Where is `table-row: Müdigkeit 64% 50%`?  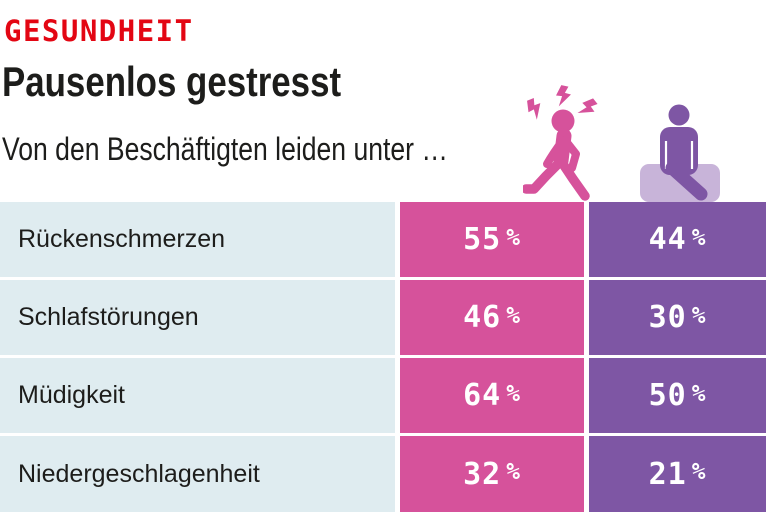 table-row: Müdigkeit 64% 50% is located at coordinates (384, 395).